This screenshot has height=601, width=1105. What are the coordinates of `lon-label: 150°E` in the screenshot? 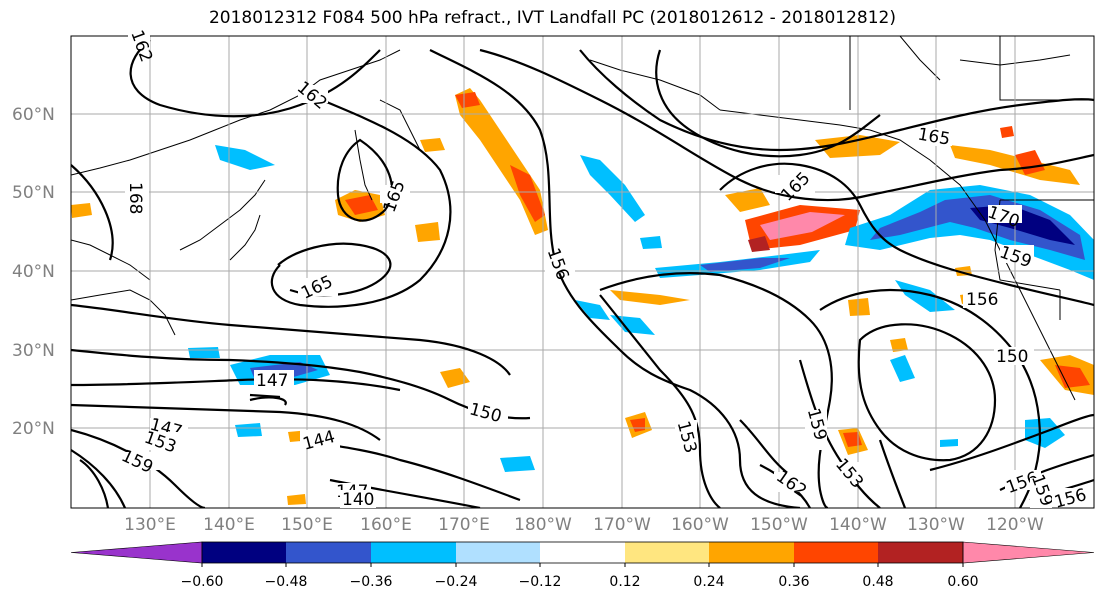 It's located at (307, 525).